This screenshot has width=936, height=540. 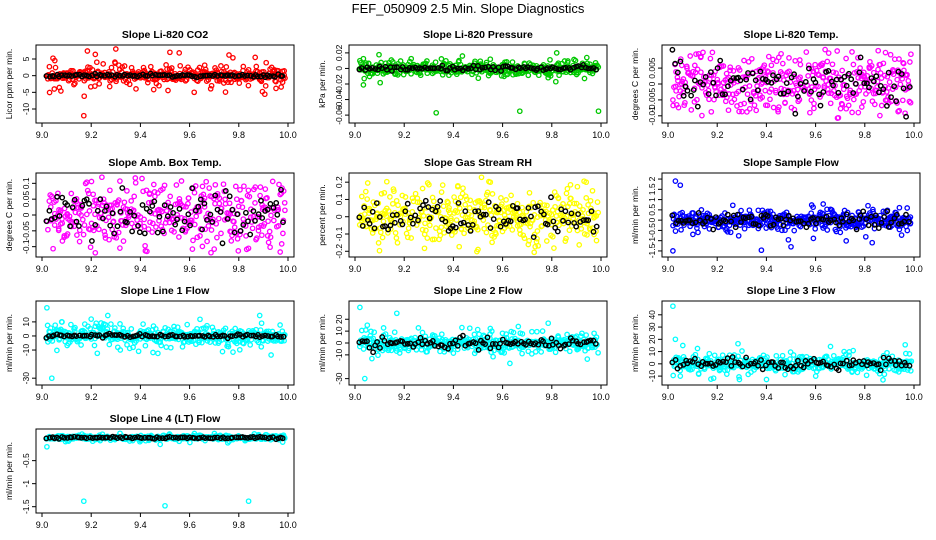 What do you see at coordinates (652, 230) in the screenshot?
I see `y-tick-label: -0.5` at bounding box center [652, 230].